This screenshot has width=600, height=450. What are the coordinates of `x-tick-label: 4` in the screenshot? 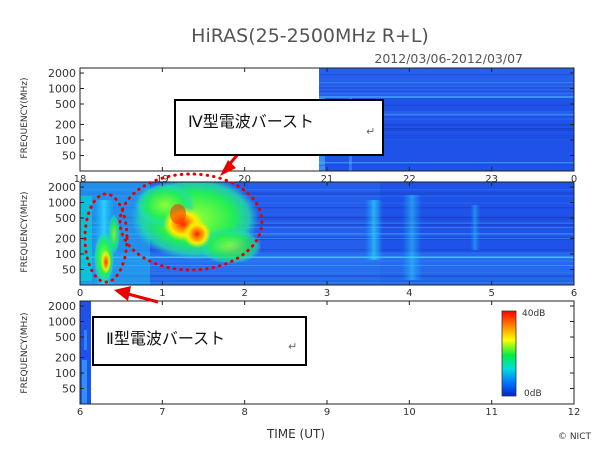 It's located at (409, 293).